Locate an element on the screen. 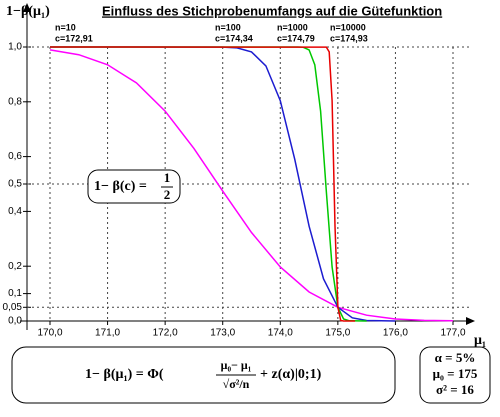  y-tick-label: 0,8 is located at coordinates (15, 101).